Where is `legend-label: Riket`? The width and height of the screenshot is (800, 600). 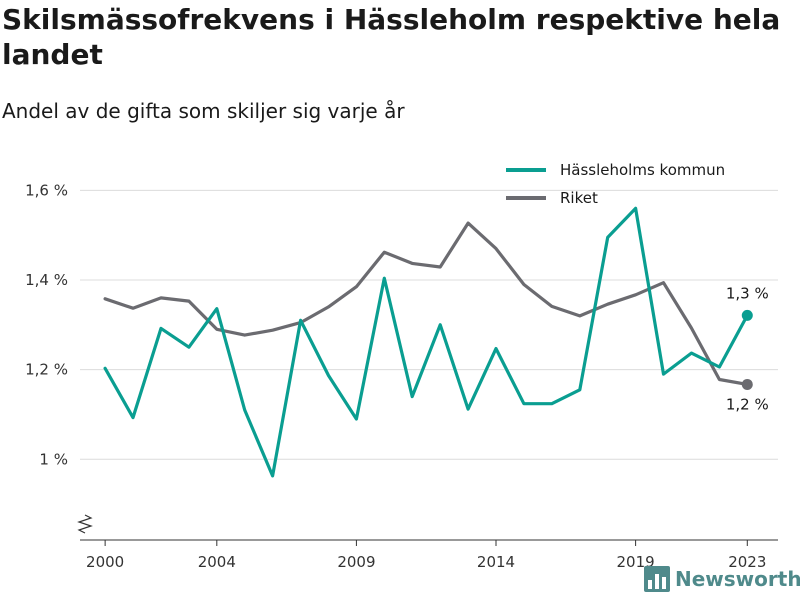 legend-label: Riket is located at coordinates (579, 198).